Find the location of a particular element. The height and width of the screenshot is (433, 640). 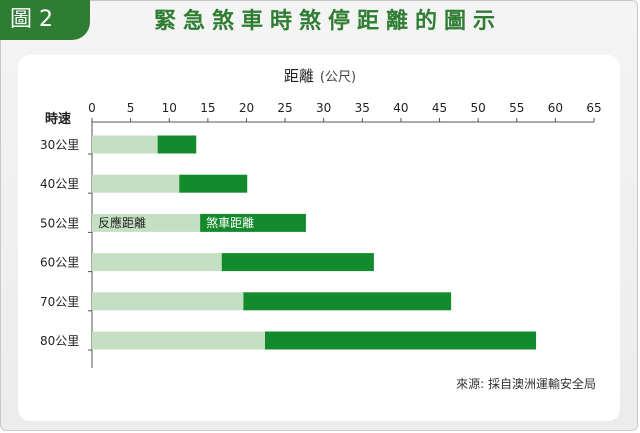

x-tick-label: 30 is located at coordinates (323, 108).